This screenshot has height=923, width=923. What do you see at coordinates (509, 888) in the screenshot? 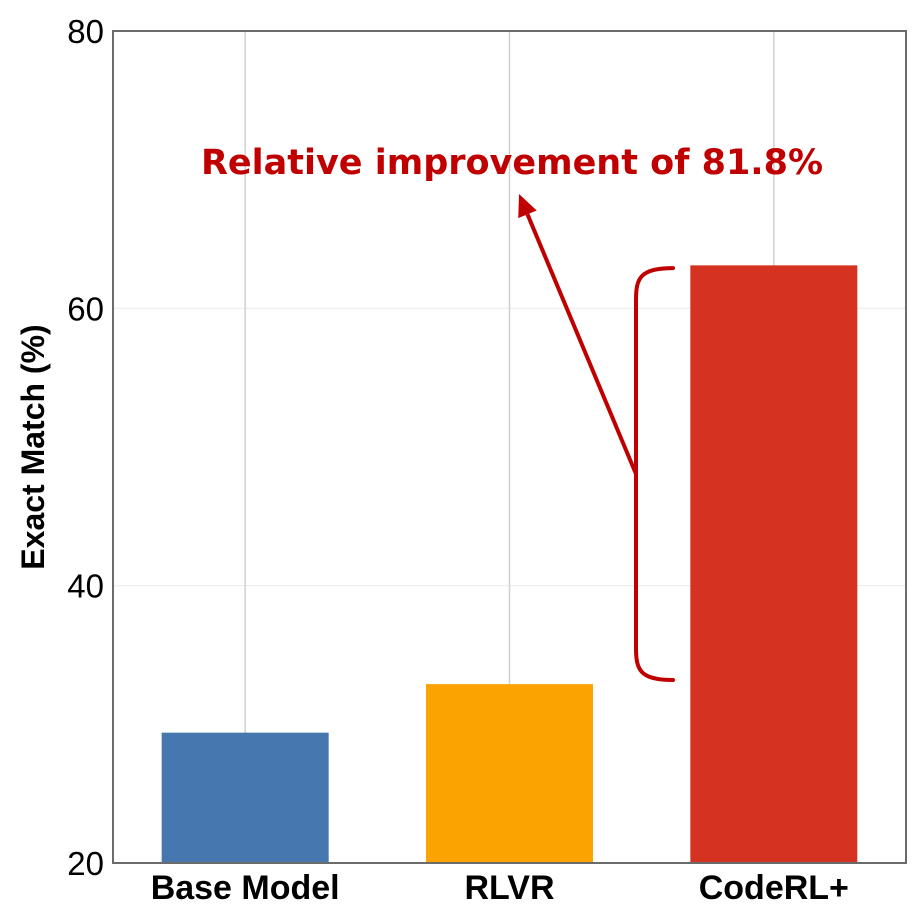
I see `x-tick-label: RLVR` at bounding box center [509, 888].